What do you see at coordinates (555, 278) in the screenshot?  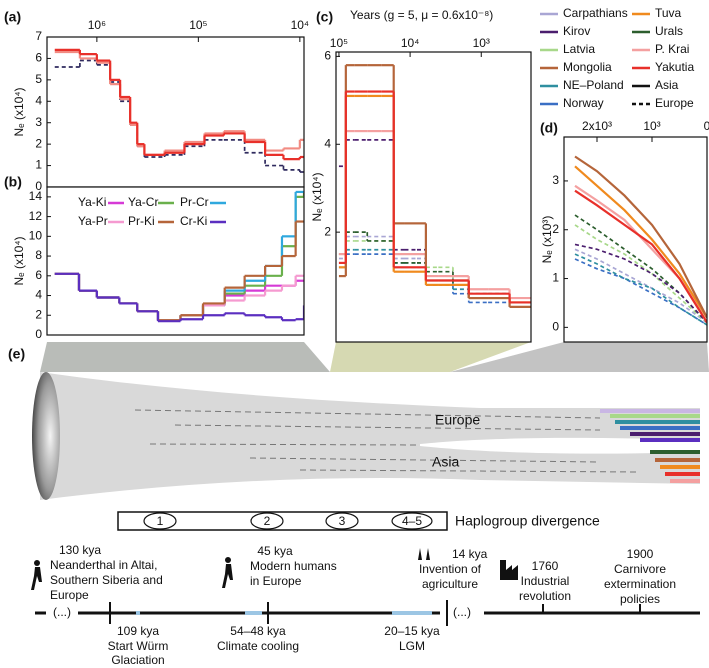 I see `y-tick-label: 1` at bounding box center [555, 278].